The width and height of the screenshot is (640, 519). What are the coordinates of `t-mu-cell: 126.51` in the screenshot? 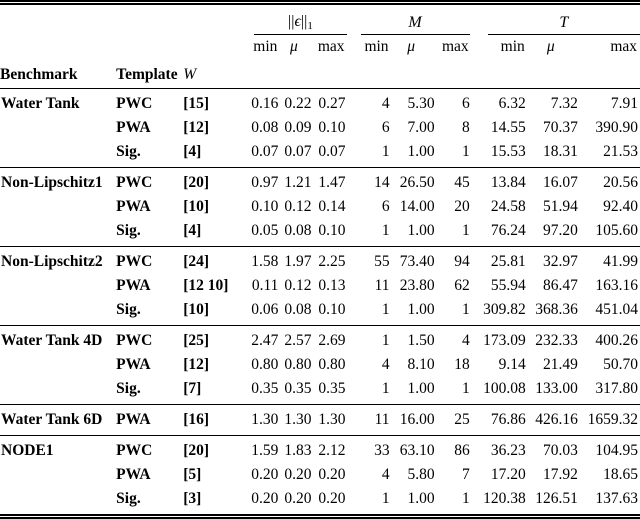 It's located at (556, 498).